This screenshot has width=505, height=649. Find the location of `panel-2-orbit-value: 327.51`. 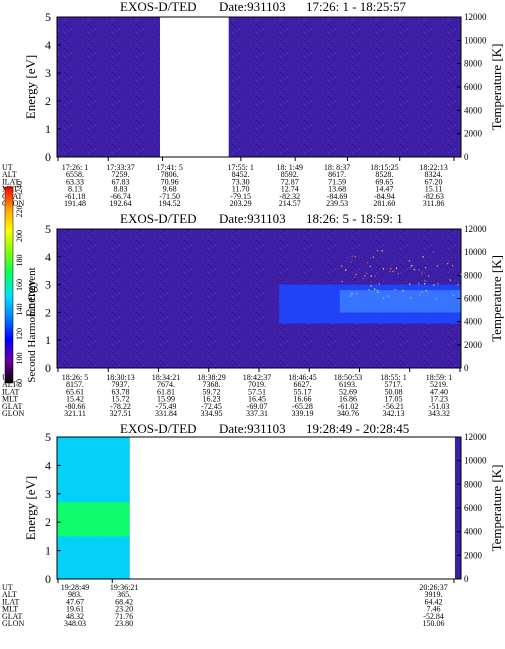

panel-2-orbit-value: 327.51 is located at coordinates (121, 413).